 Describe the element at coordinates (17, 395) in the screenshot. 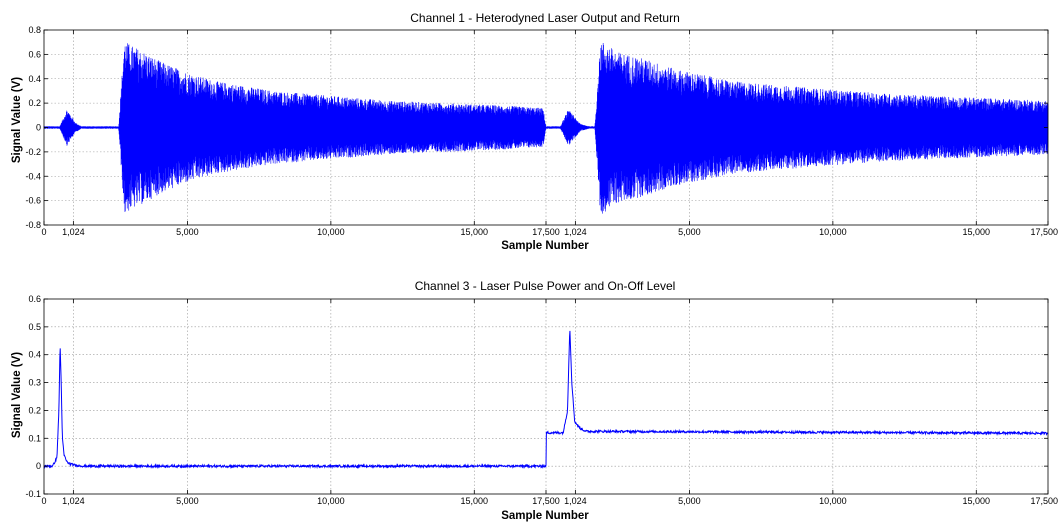

I see `channel-3-ylabel: Signal Value (V)` at that location.